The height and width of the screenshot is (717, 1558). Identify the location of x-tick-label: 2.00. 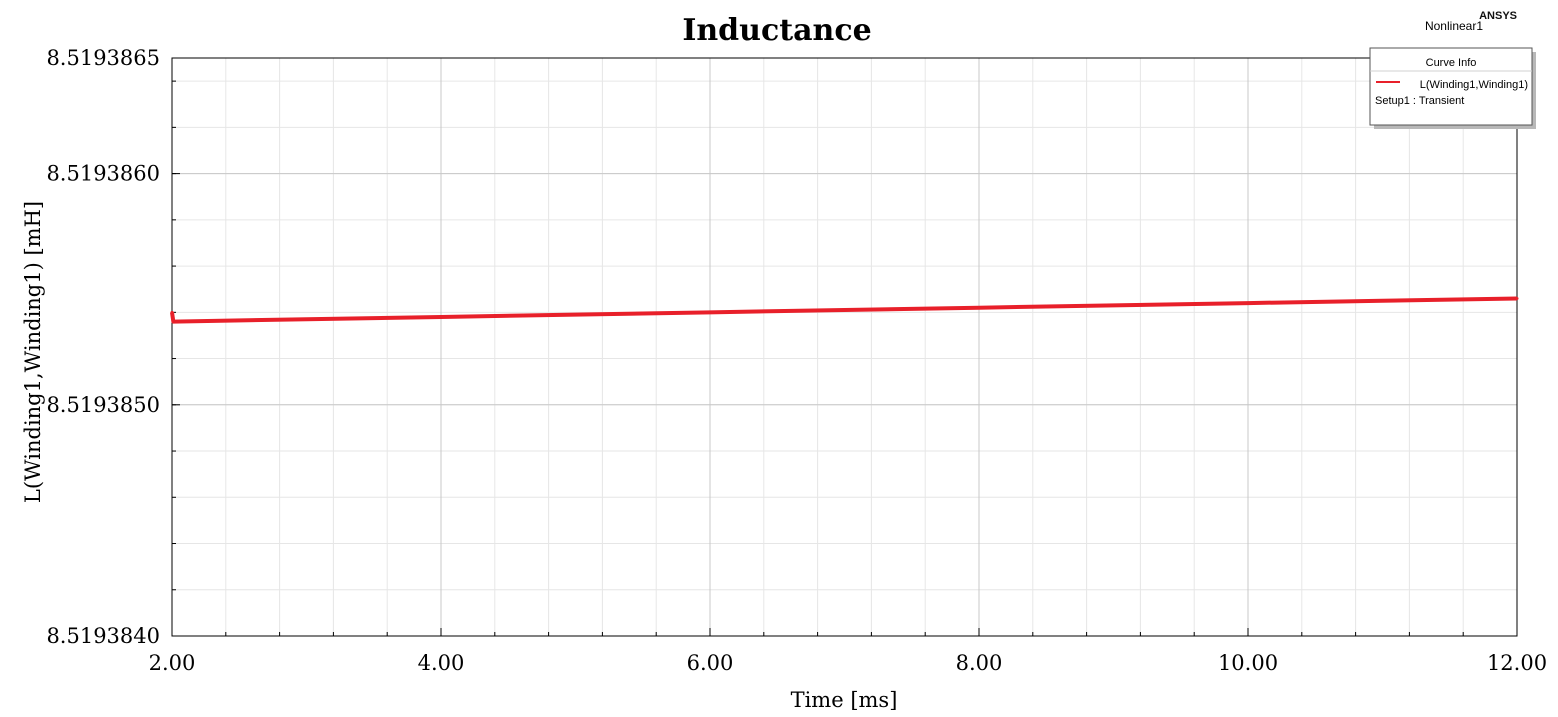
(172, 663).